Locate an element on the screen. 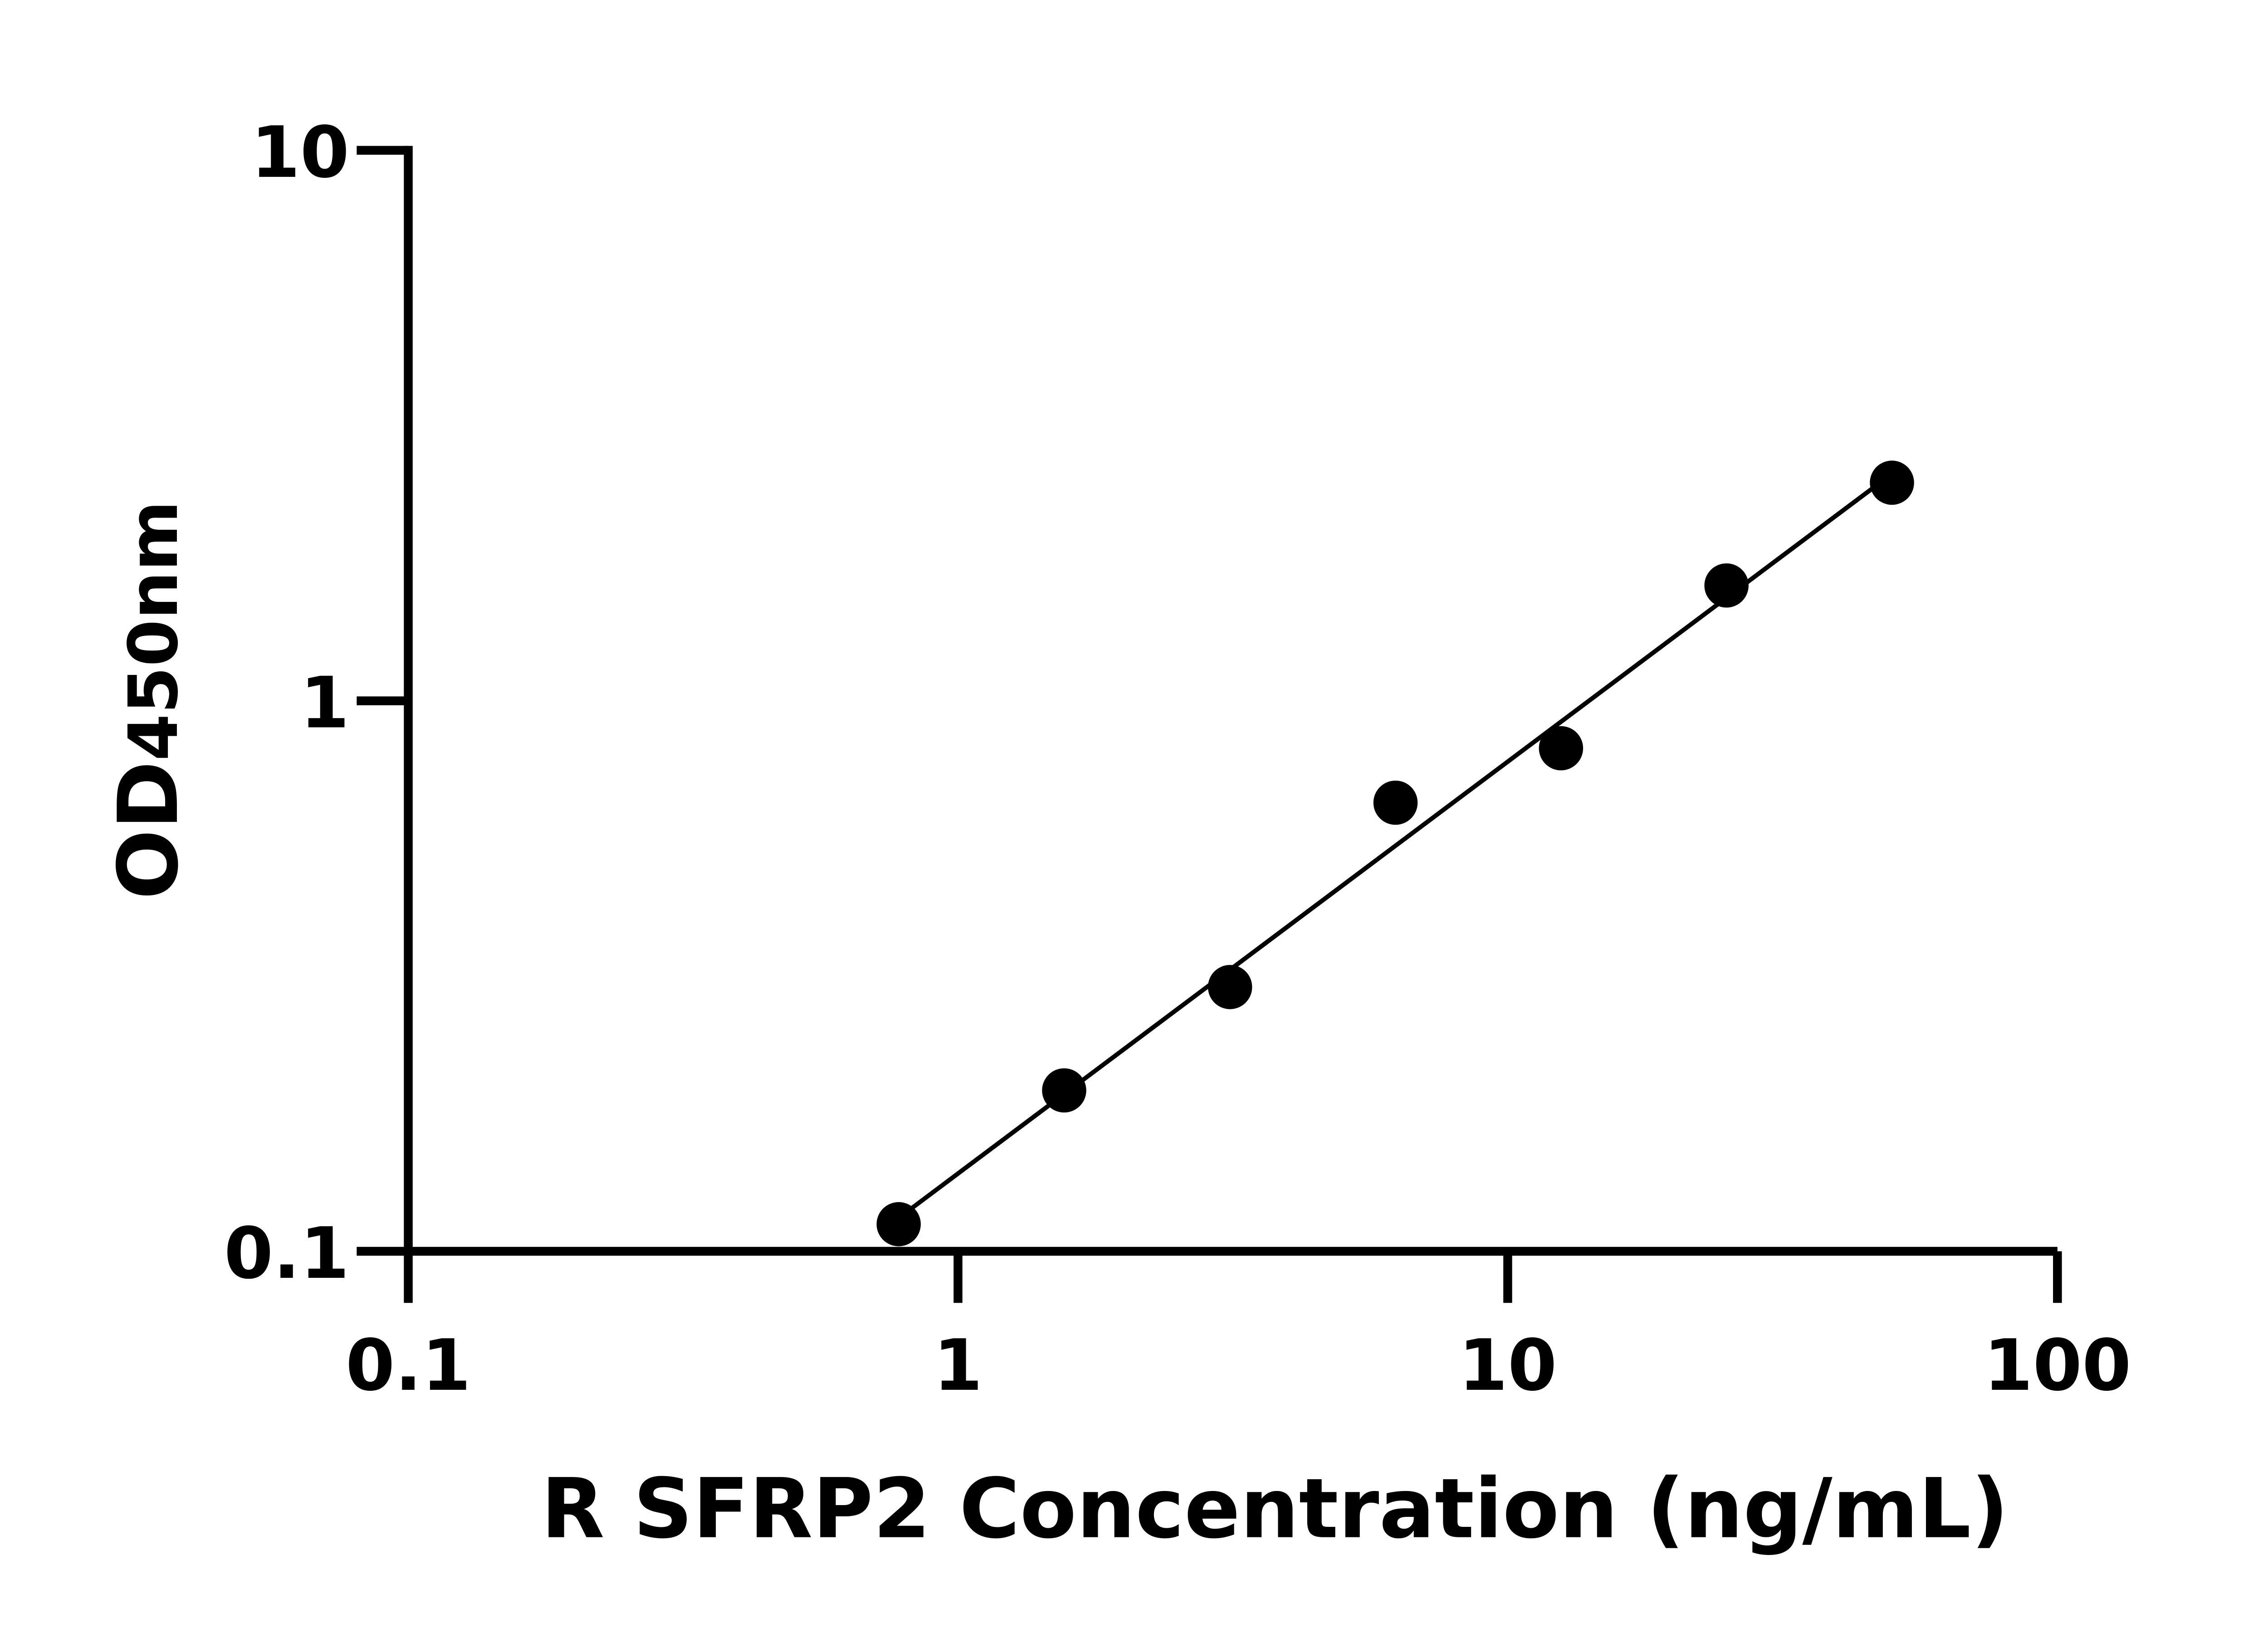 Image resolution: width=2268 pixels, height=1633 pixels. y-tick-label: 0.1 is located at coordinates (286, 1253).